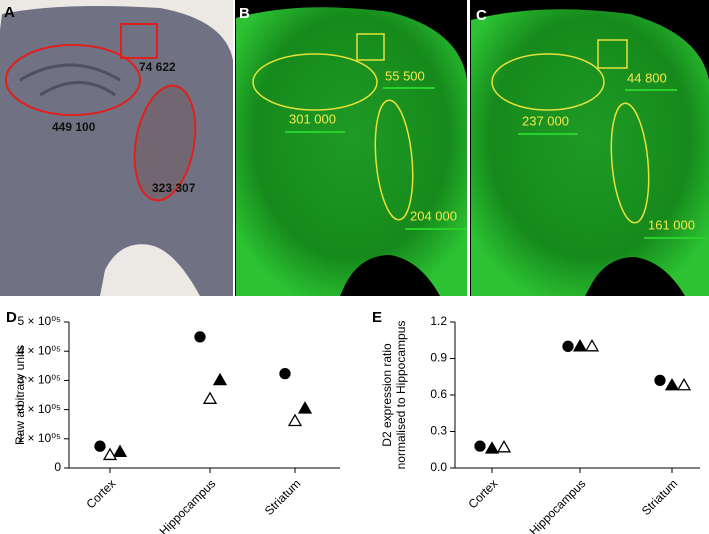 The width and height of the screenshot is (709, 534). I want to click on annotation: 55 500, so click(405, 75).